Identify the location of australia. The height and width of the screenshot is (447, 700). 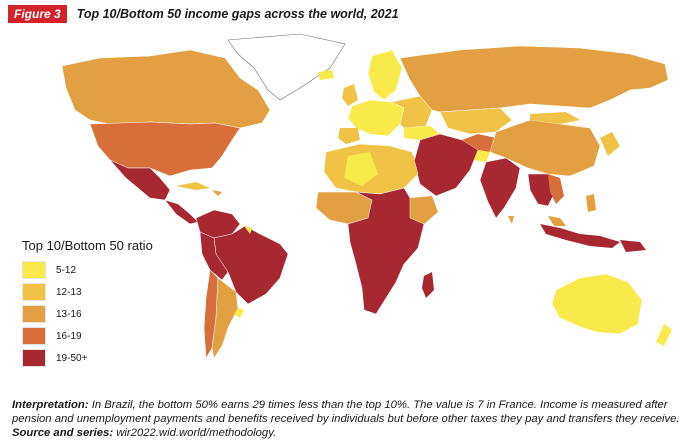
(597, 304).